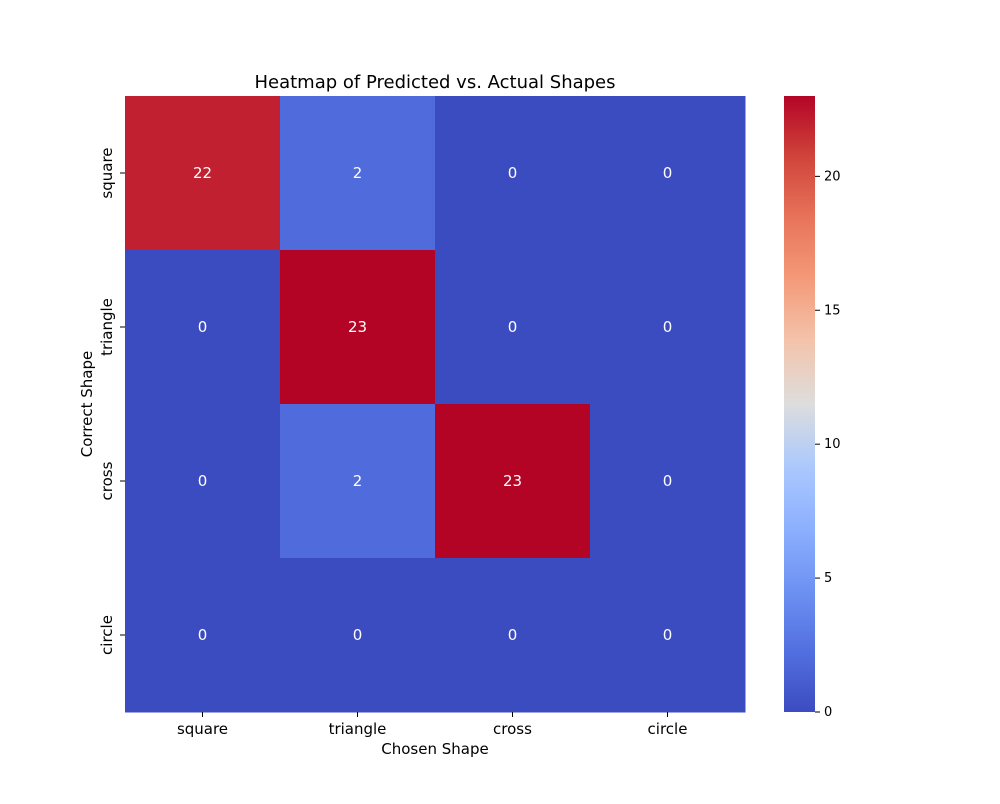  I want to click on x-tick-label: triangle, so click(358, 729).